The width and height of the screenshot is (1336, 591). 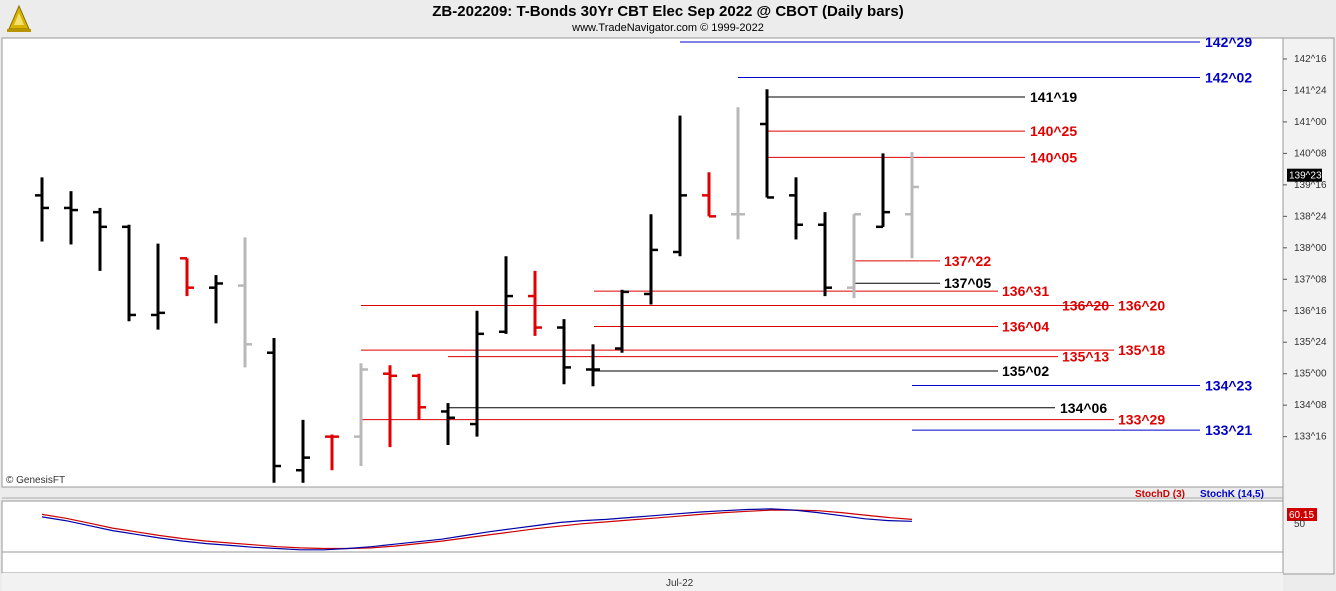 What do you see at coordinates (35, 480) in the screenshot?
I see `copyright-label: © GenesisFT` at bounding box center [35, 480].